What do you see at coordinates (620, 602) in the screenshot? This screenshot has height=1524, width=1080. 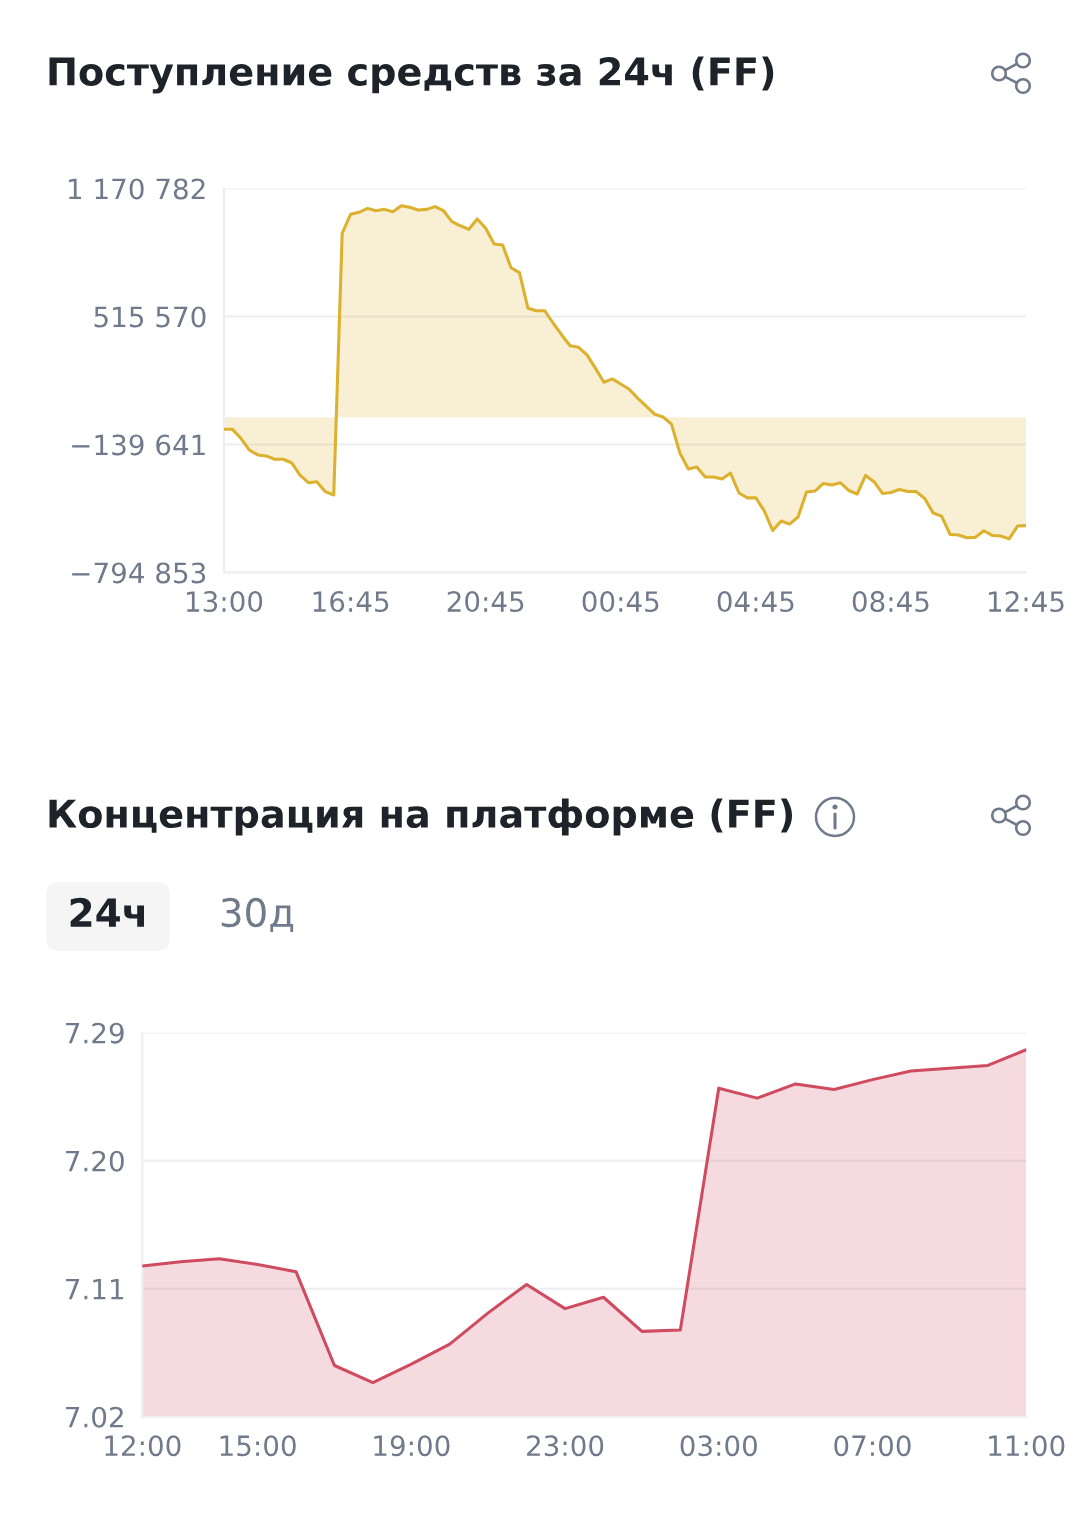 I see `x-tick-label: 00:45` at bounding box center [620, 602].